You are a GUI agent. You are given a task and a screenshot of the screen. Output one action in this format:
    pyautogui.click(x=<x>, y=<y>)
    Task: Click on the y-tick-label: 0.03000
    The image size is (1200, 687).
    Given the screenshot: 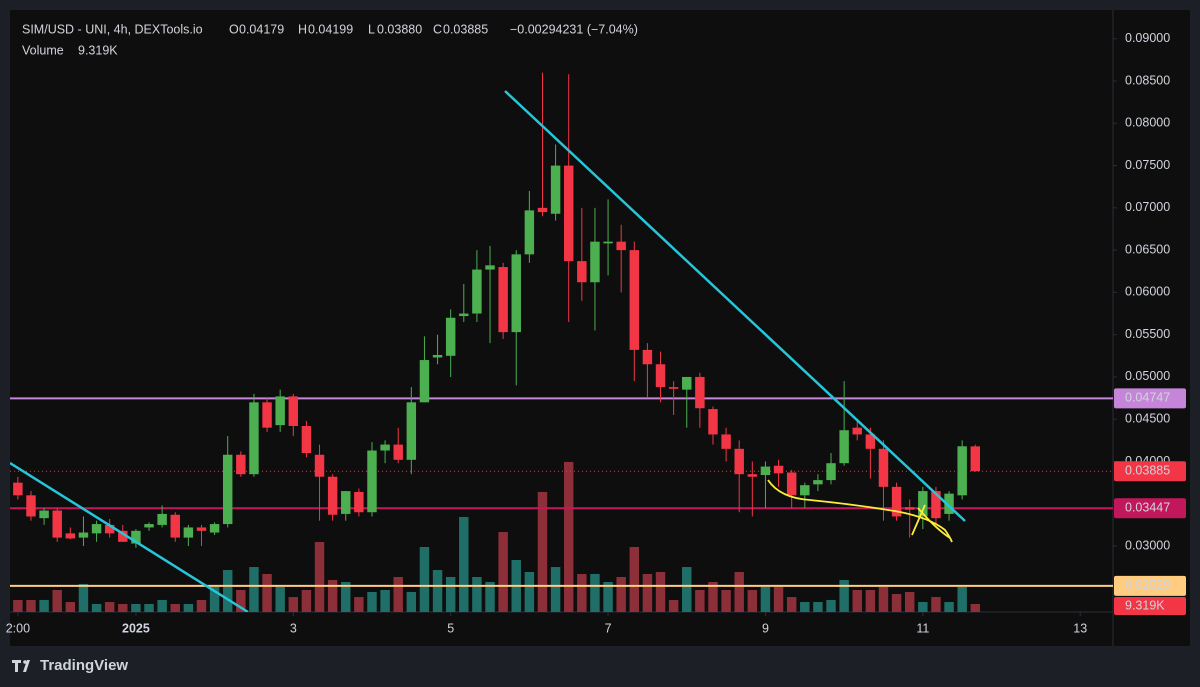 What is the action you would take?
    pyautogui.click(x=1147, y=545)
    